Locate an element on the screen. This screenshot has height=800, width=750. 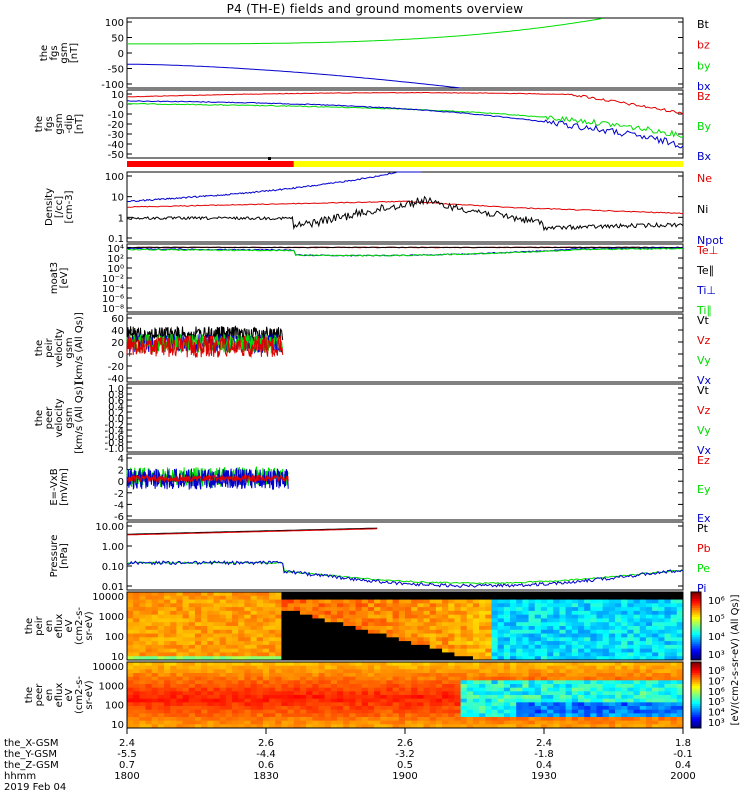
ytick-label: 100 is located at coordinates (114, 23).